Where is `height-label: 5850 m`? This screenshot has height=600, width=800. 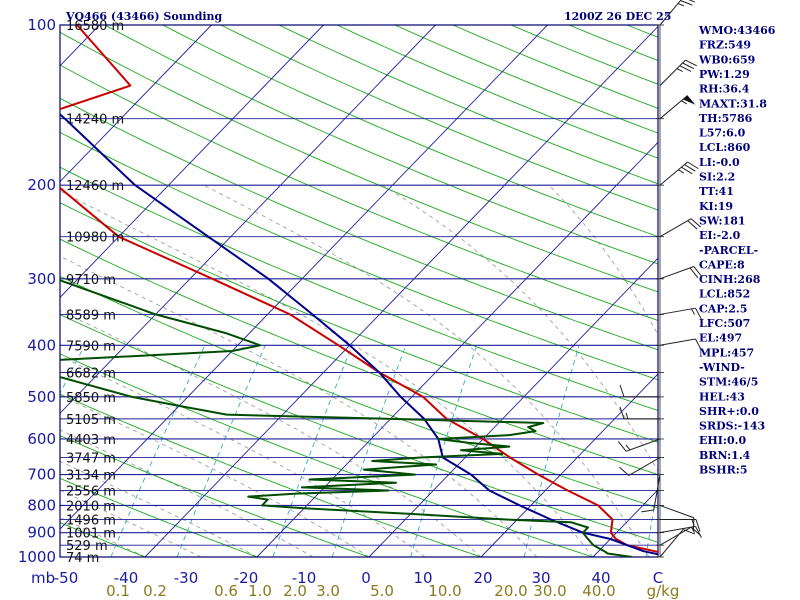 height-label: 5850 m is located at coordinates (91, 398).